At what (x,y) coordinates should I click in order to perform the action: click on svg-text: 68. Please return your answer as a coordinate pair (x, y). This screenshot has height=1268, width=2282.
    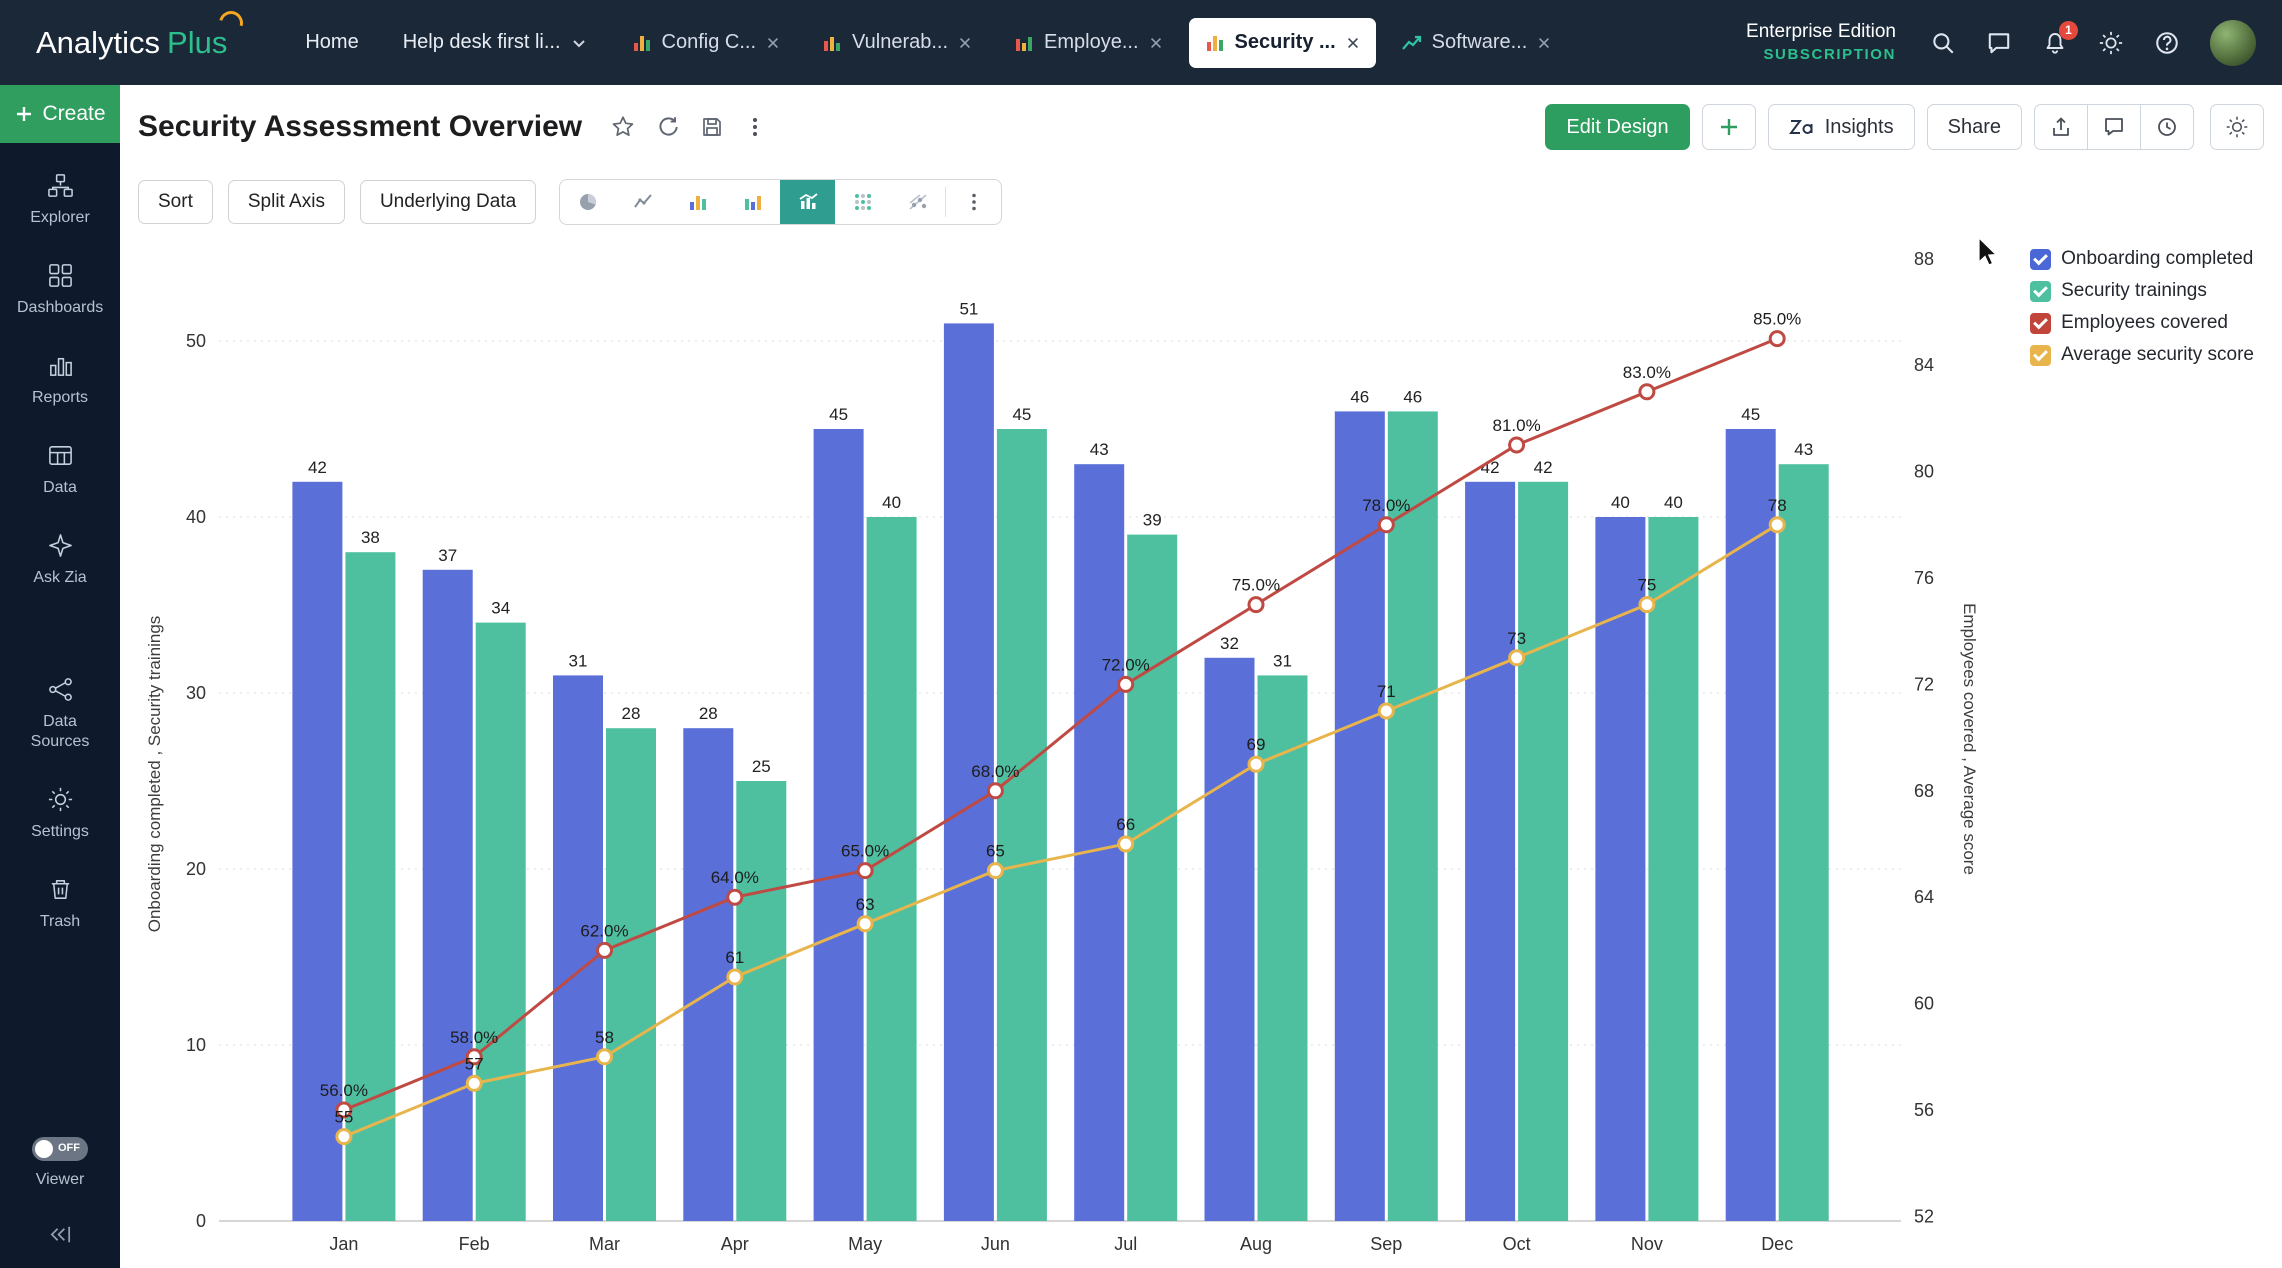
    Looking at the image, I should click on (1924, 791).